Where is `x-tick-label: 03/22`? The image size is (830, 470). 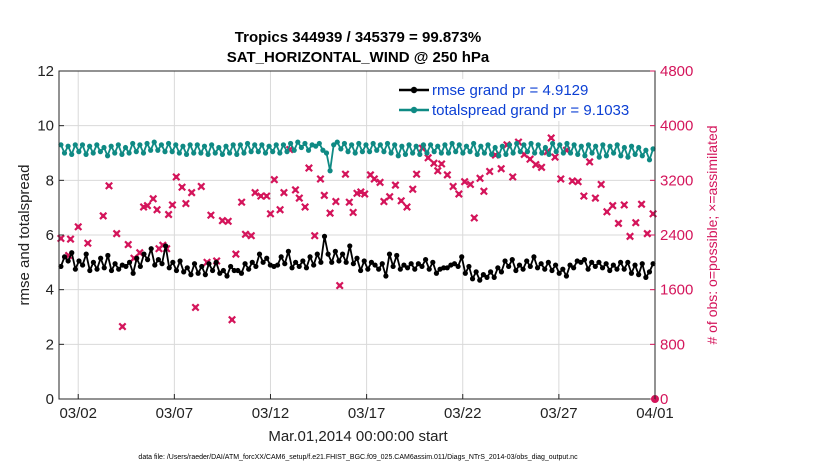
x-tick-label: 03/22 is located at coordinates (463, 413).